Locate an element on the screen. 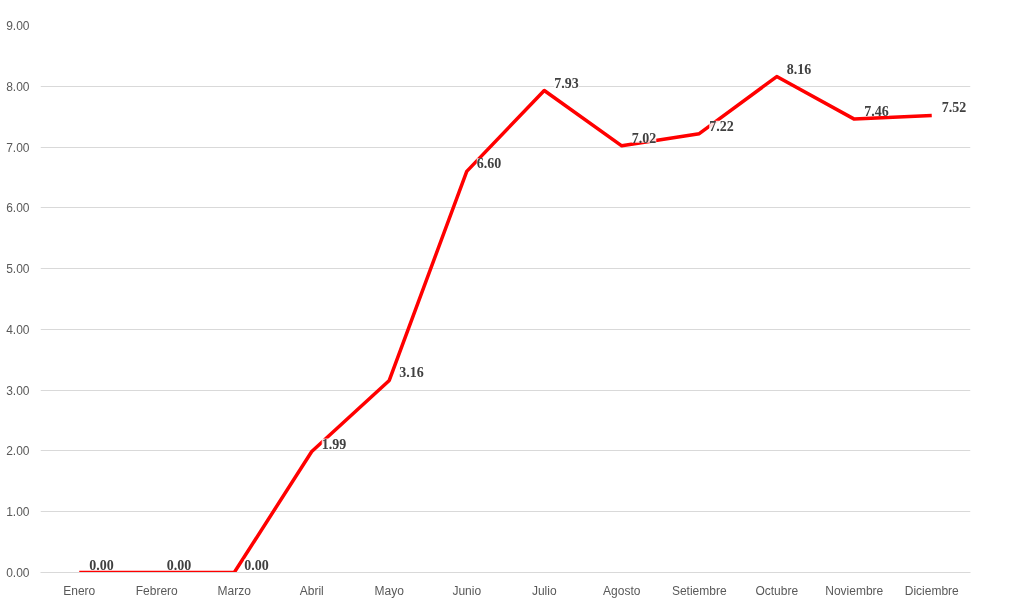  data-label: 7.22 is located at coordinates (721, 126).